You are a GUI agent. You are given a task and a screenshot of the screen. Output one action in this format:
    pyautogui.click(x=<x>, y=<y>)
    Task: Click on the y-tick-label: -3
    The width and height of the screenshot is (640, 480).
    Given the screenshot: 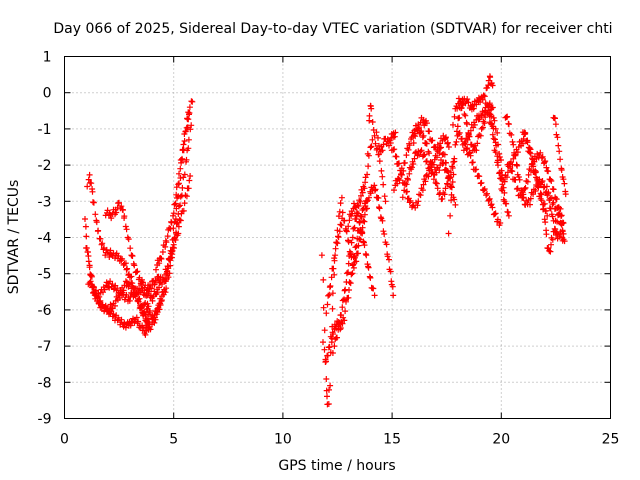 What is the action you would take?
    pyautogui.click(x=45, y=202)
    